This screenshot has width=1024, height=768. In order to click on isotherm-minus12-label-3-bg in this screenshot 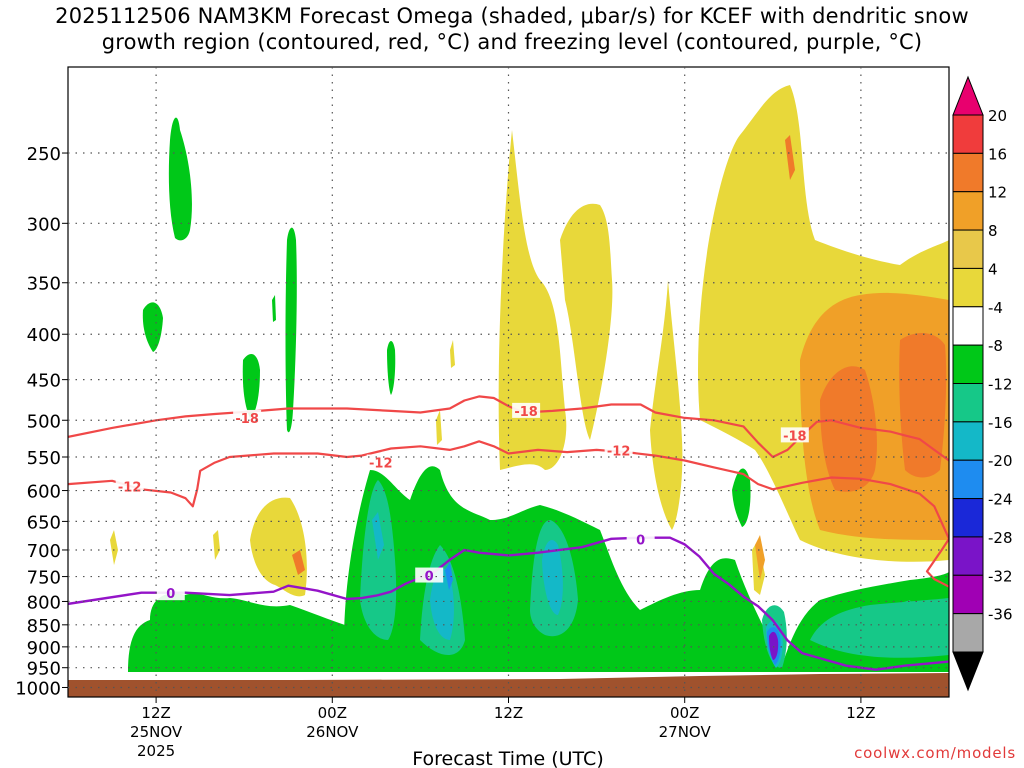, I will do `click(618, 450)`.